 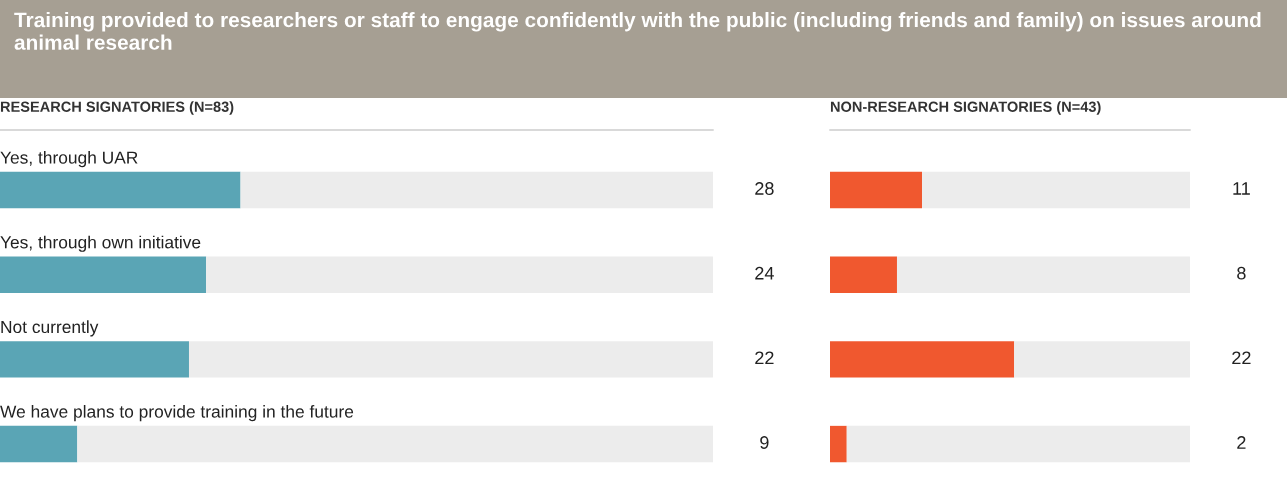 What do you see at coordinates (177, 413) in the screenshot?
I see `y-tick-label: We have plans to provide training in the future` at bounding box center [177, 413].